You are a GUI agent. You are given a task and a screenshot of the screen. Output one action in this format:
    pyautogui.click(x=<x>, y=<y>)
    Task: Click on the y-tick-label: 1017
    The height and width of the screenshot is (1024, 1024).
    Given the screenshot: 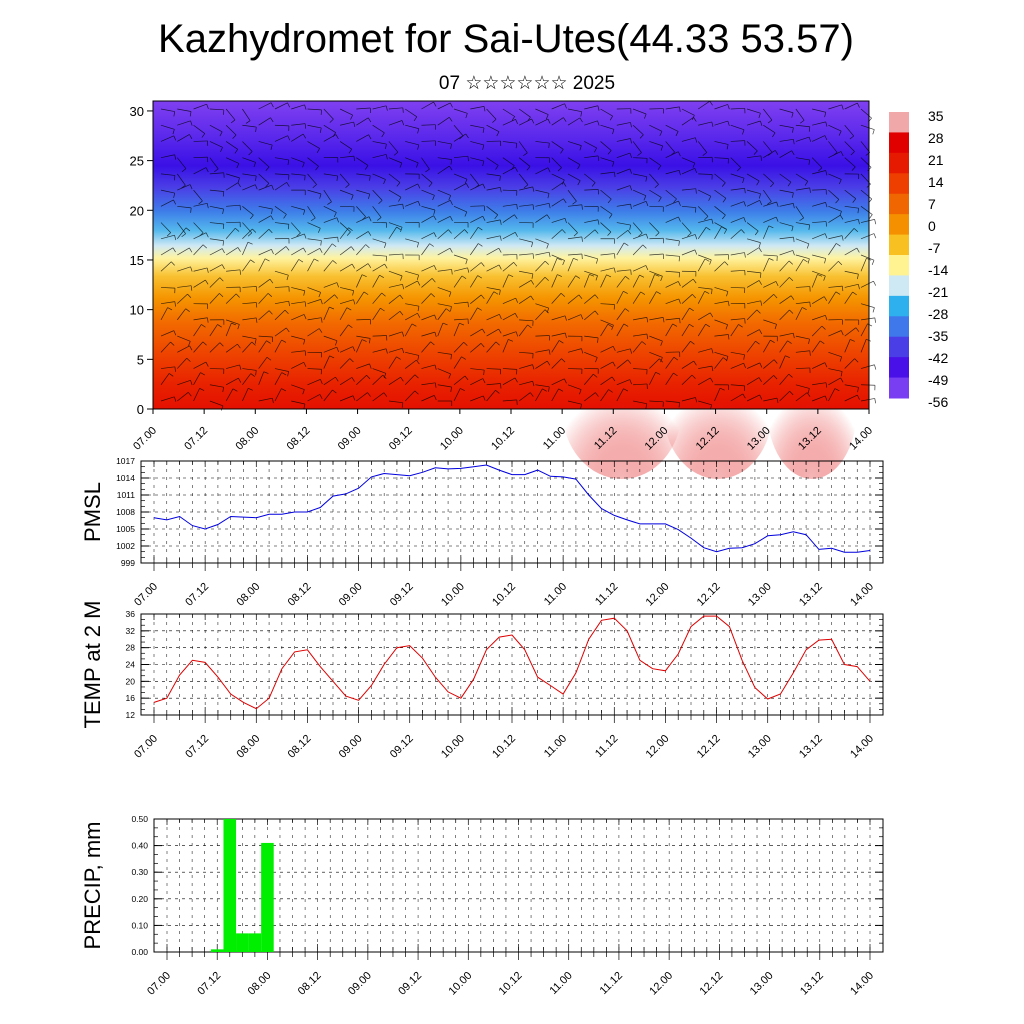 What is the action you would take?
    pyautogui.click(x=125, y=461)
    